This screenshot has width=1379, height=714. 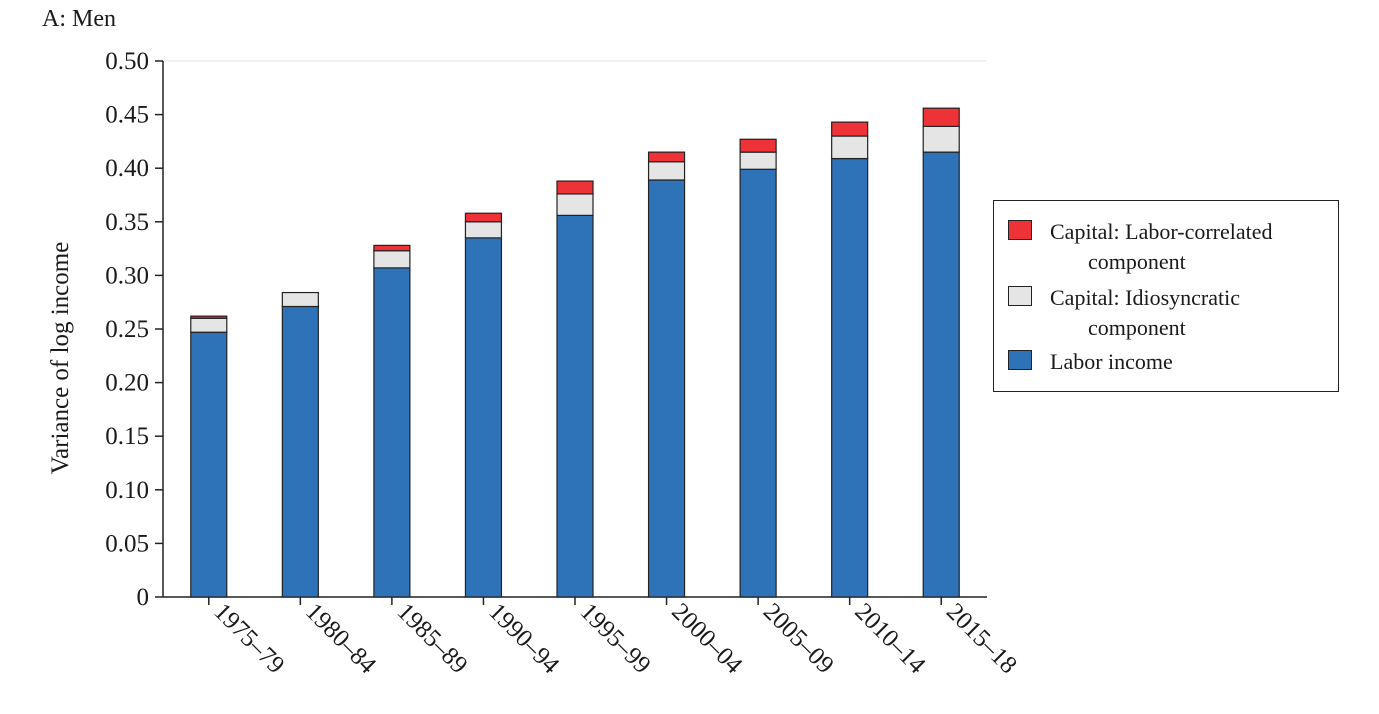 I want to click on y-tick-label: 0.20, so click(x=127, y=383).